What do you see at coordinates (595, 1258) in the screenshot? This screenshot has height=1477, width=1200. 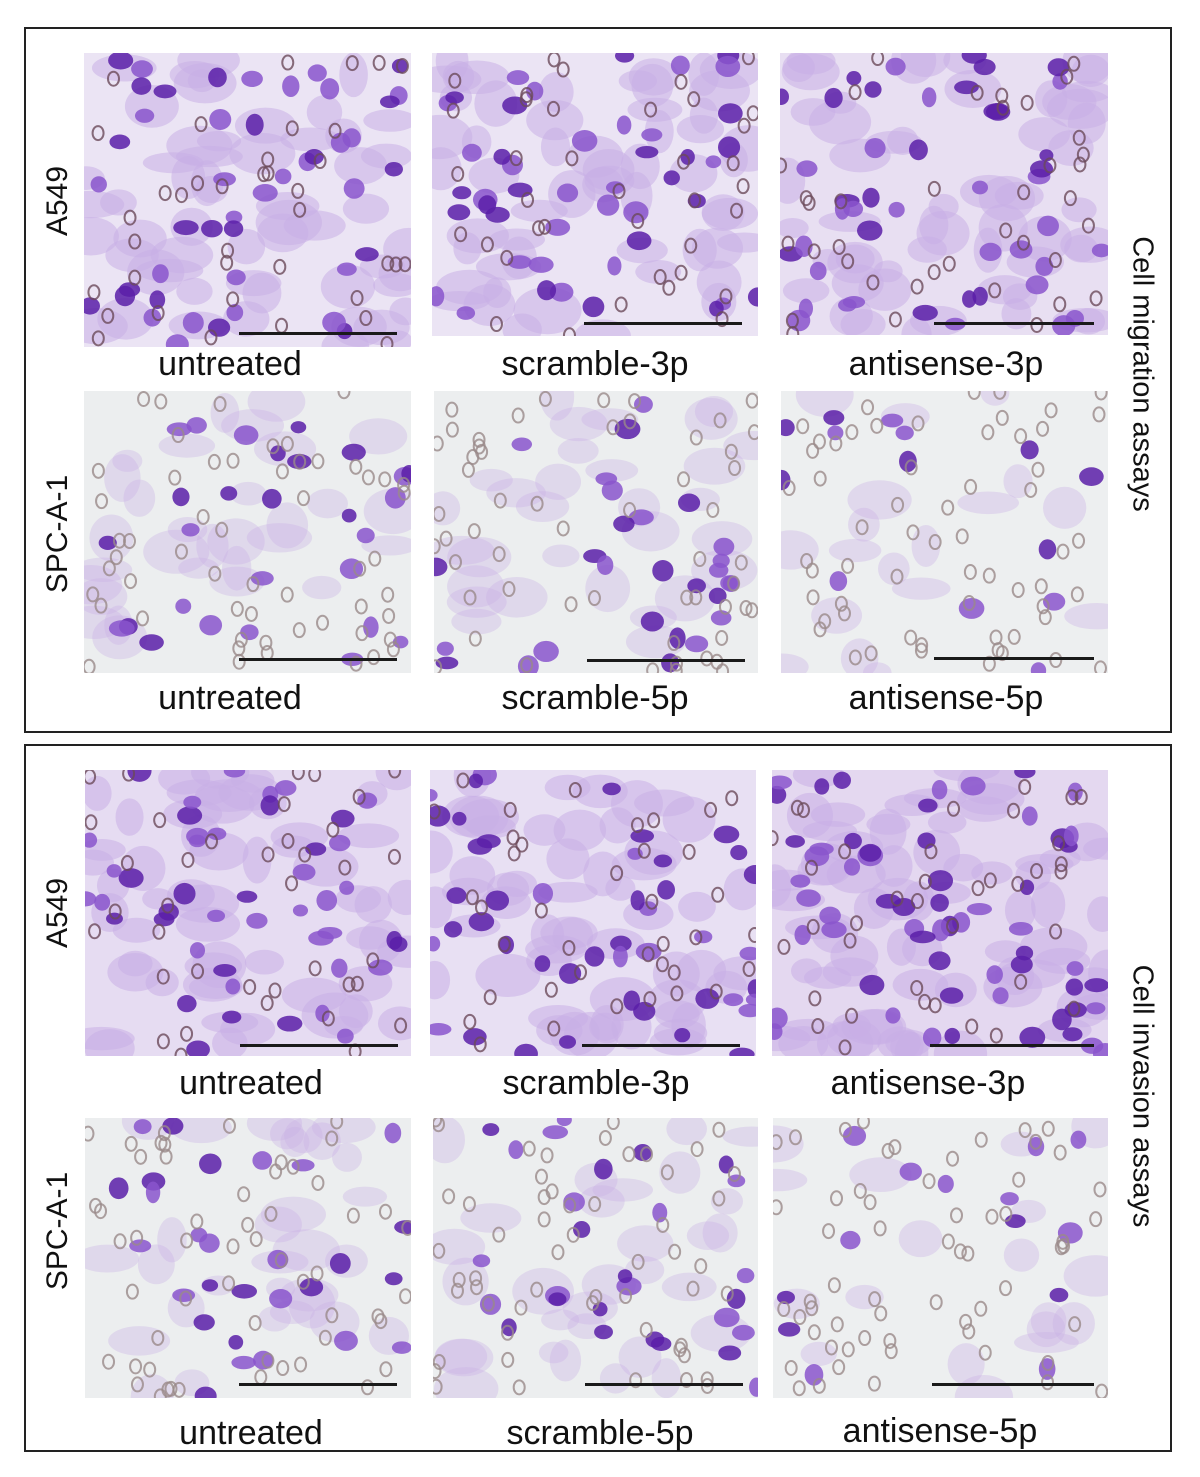 I see `micrograph-invasion-spc-scramble-5p` at bounding box center [595, 1258].